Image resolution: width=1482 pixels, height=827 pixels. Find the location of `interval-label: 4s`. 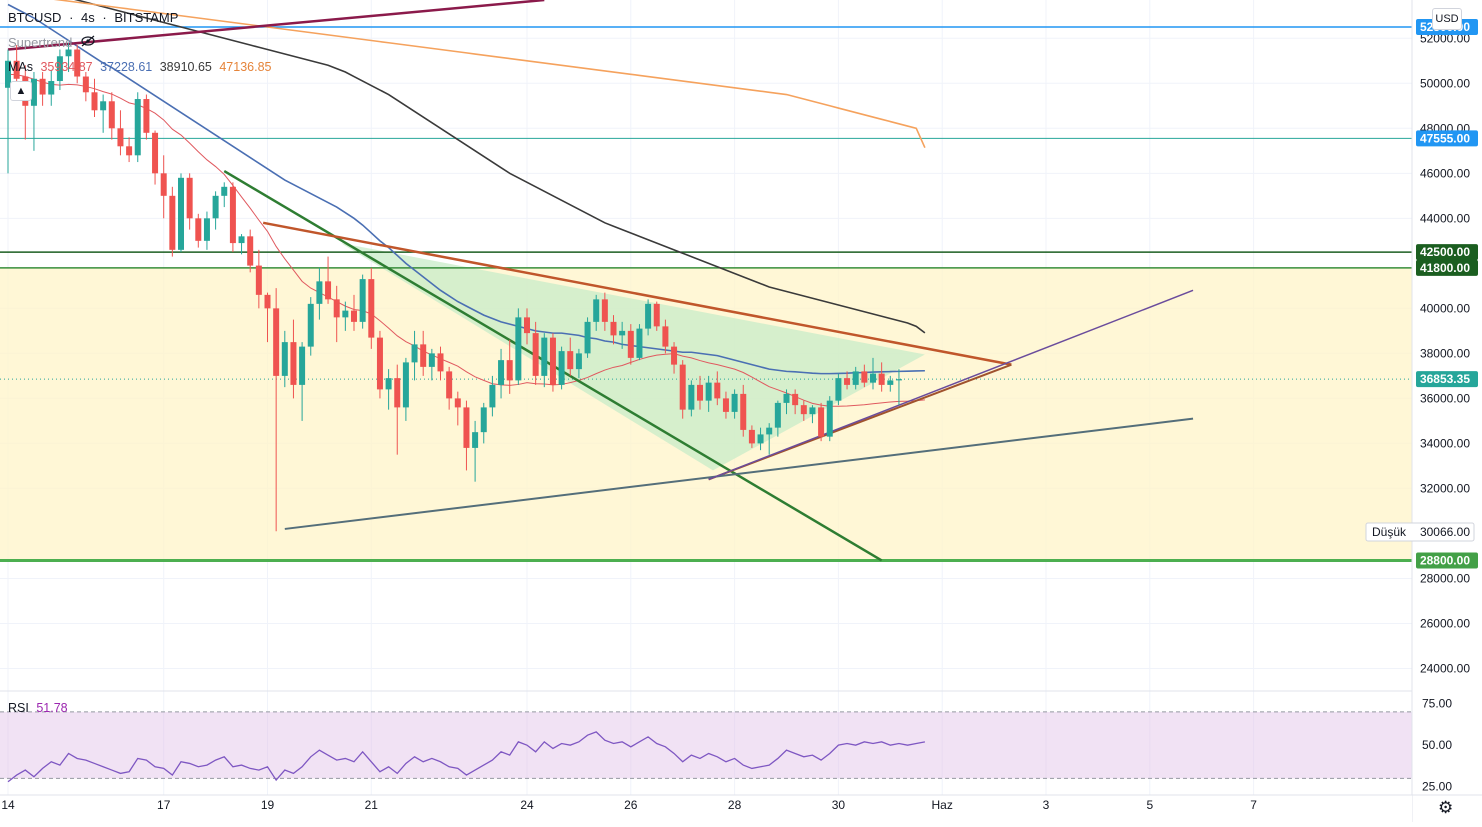

interval-label: 4s is located at coordinates (88, 17).